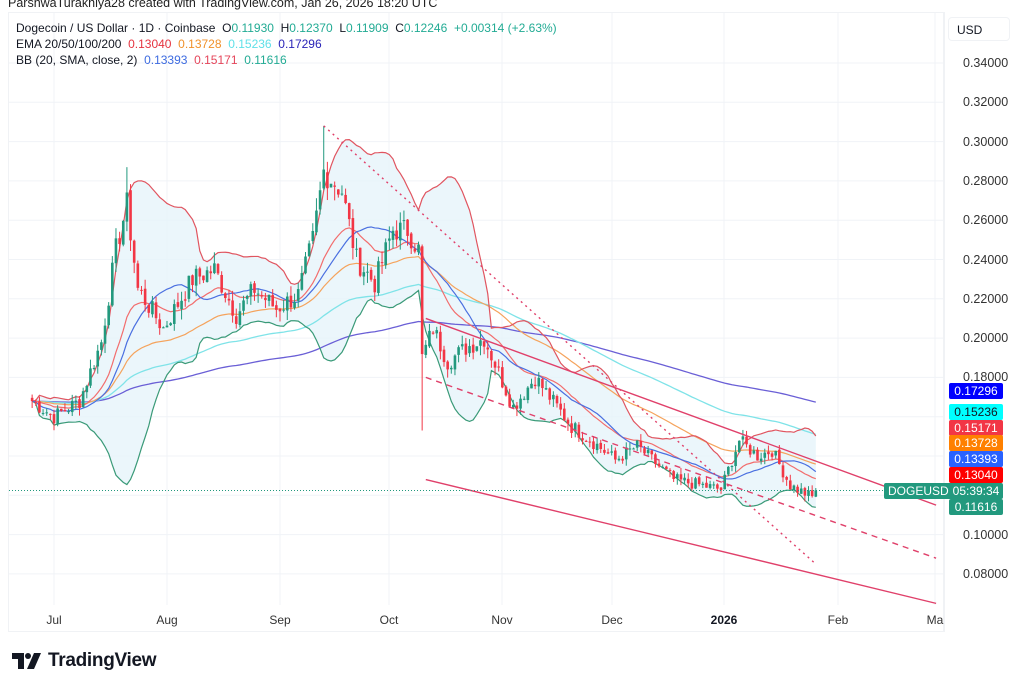  Describe the element at coordinates (505, 28) in the screenshot. I see `change-value: +0.00314 (+2.63%)` at that location.